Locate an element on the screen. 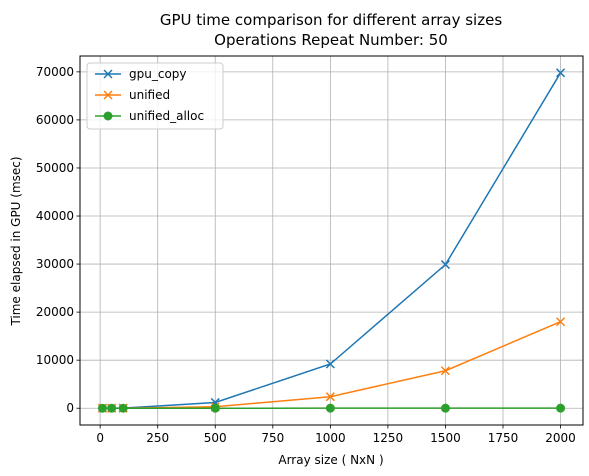 Image resolution: width=589 pixels, height=476 pixels. legend-item: gpu_copy is located at coordinates (141, 74).